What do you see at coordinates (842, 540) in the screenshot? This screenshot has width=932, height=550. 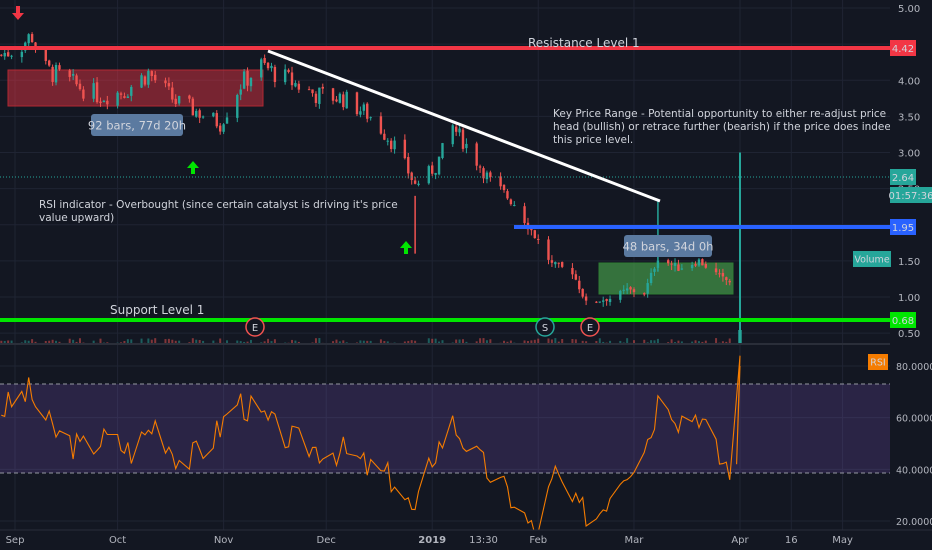 I see `time-tick-label: May` at bounding box center [842, 540].